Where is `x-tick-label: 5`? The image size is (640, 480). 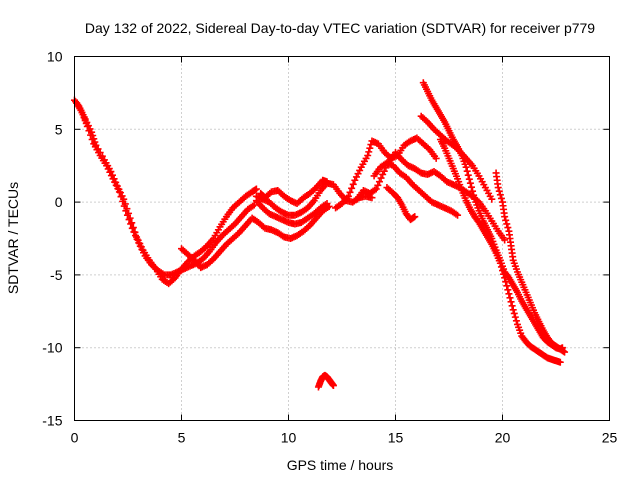
x-tick-label: 5 is located at coordinates (182, 438).